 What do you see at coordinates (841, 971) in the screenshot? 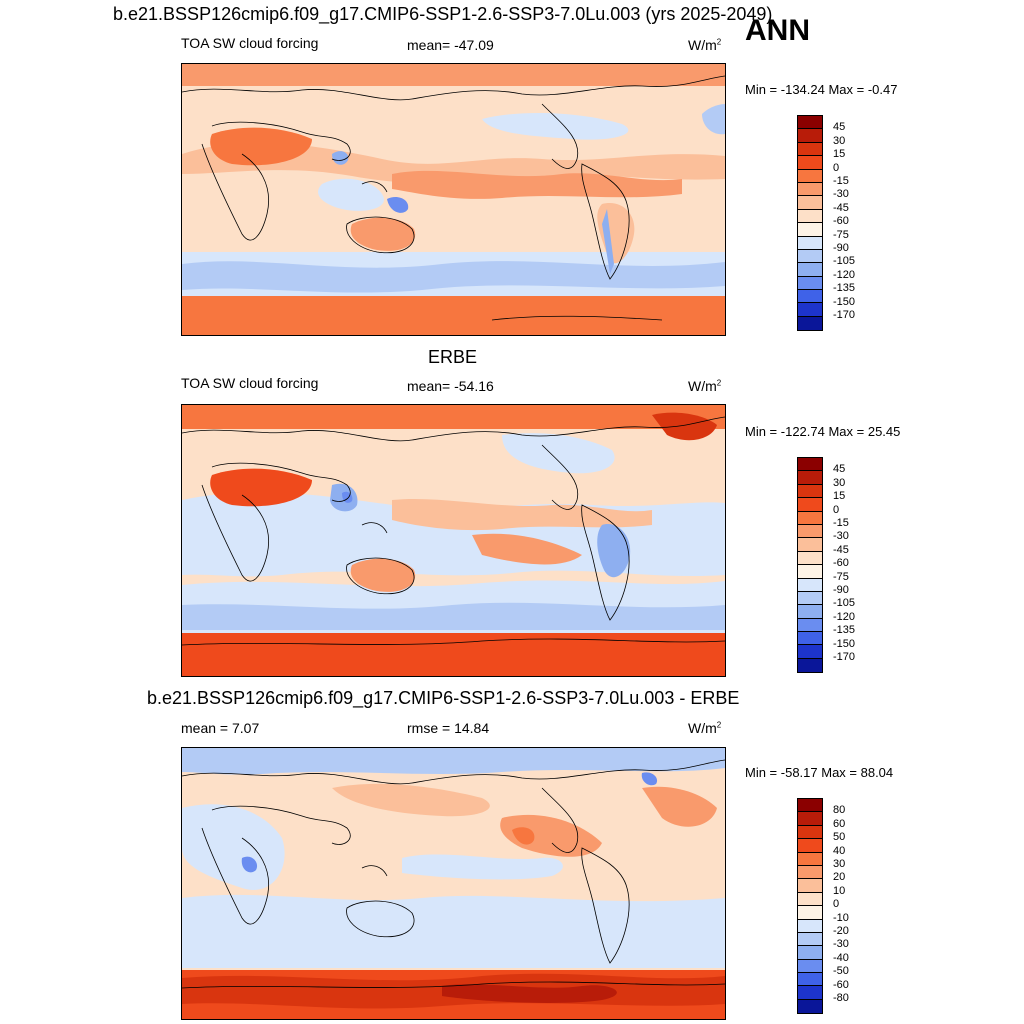
I see `colorbar-diff-tick-label: -50` at bounding box center [841, 971].